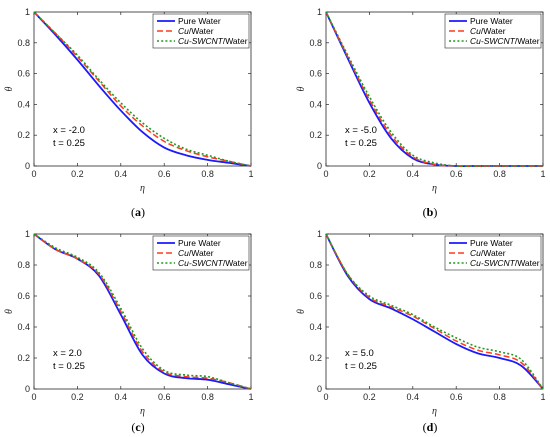 The image size is (550, 437). Describe the element at coordinates (67, 353) in the screenshot. I see `annotation-text: x = 2.0` at that location.